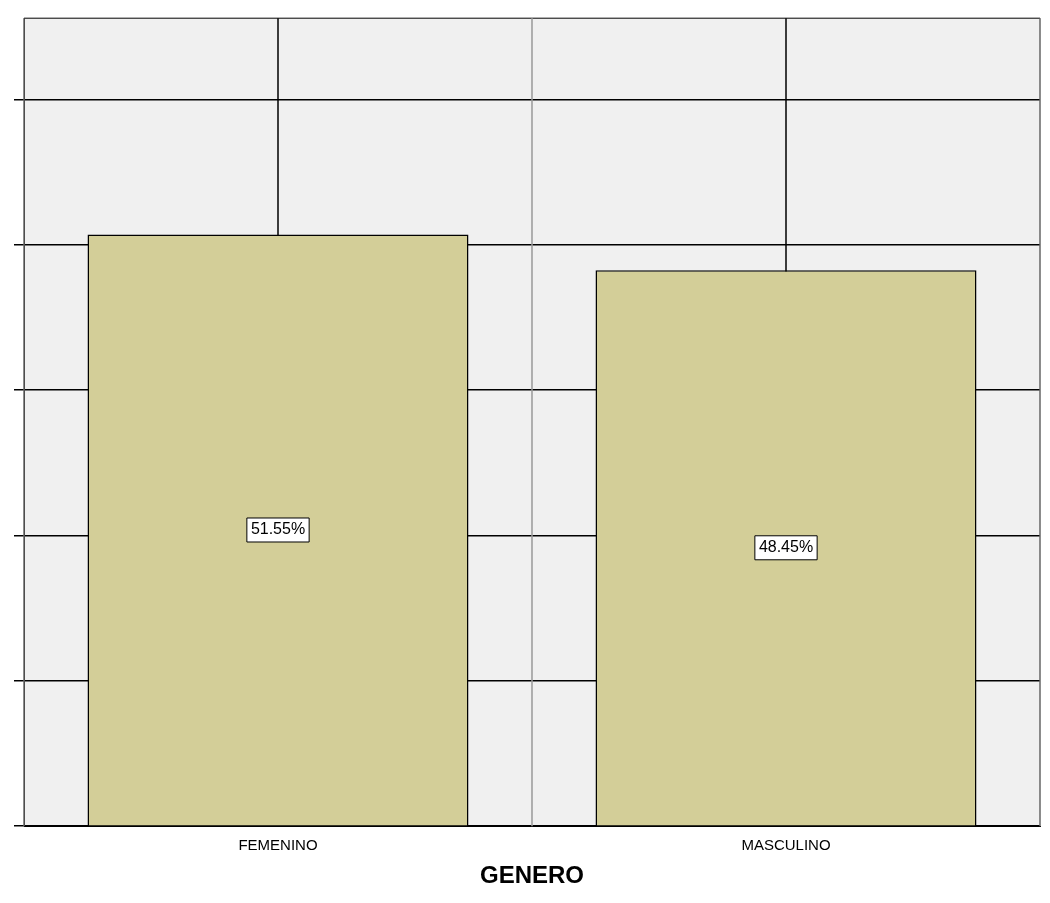  Describe the element at coordinates (786, 547) in the screenshot. I see `data-label: 48.45%` at that location.